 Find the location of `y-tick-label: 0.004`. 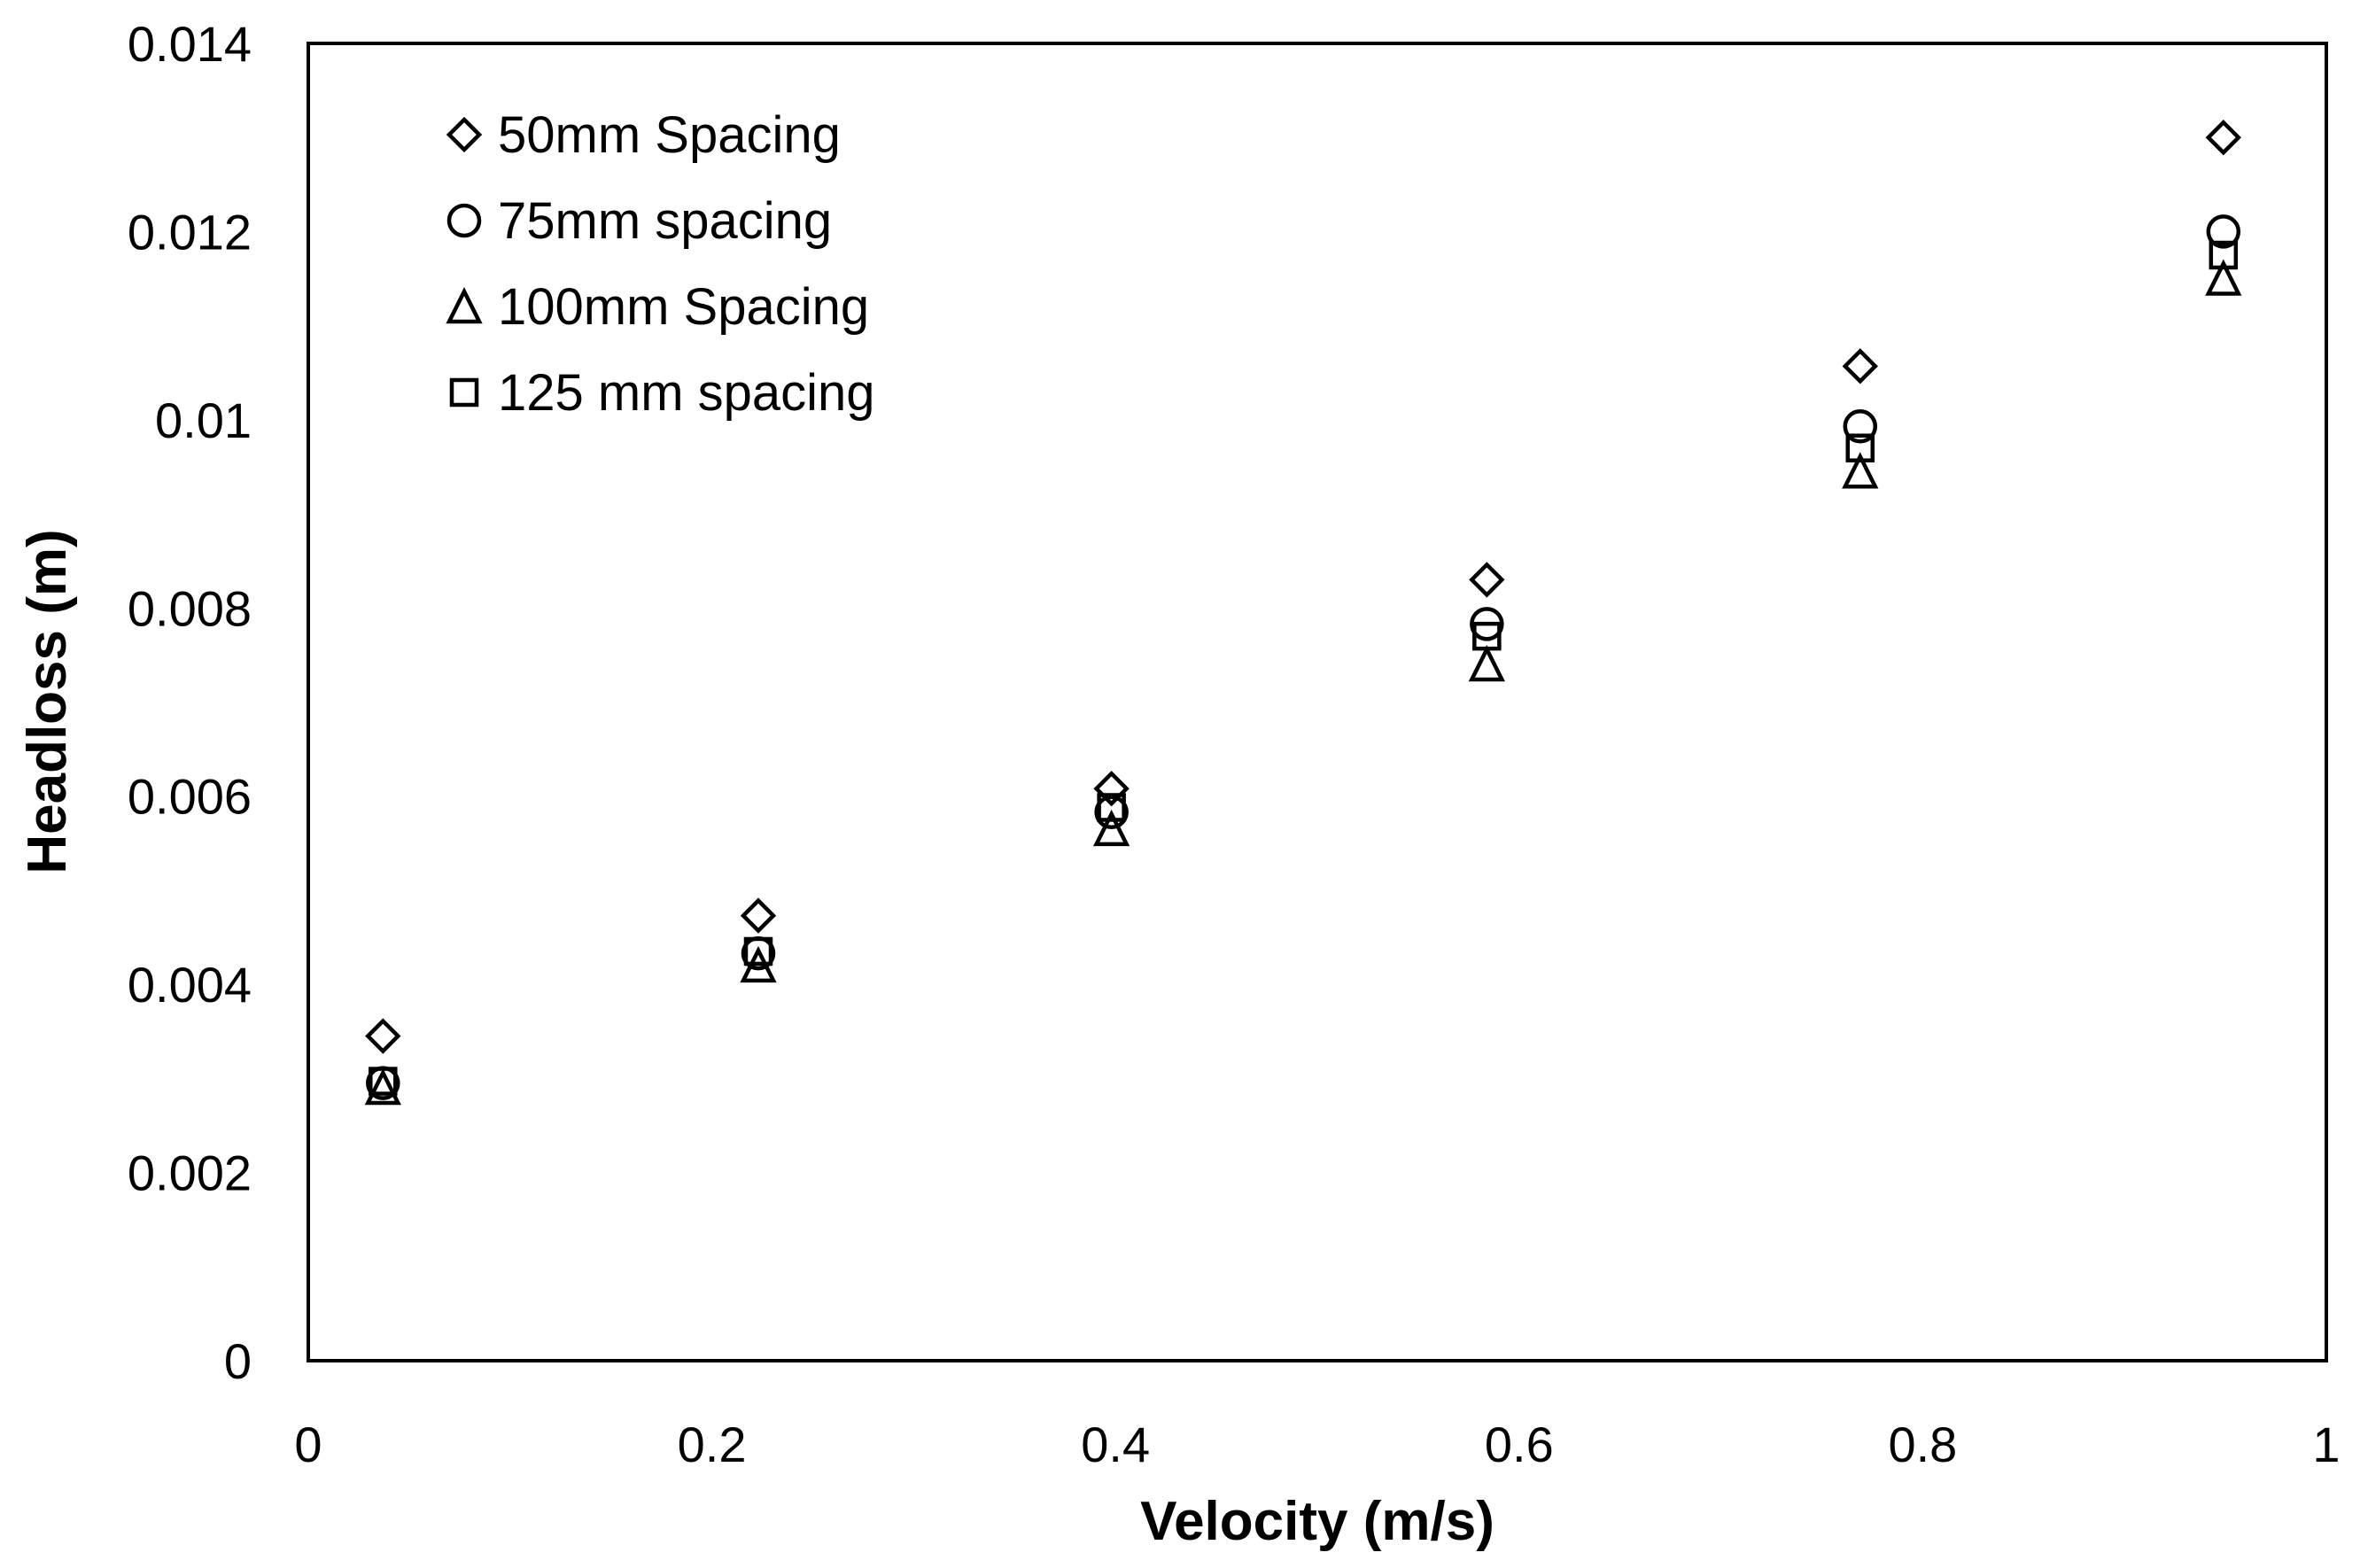

y-tick-label: 0.004 is located at coordinates (190, 985).